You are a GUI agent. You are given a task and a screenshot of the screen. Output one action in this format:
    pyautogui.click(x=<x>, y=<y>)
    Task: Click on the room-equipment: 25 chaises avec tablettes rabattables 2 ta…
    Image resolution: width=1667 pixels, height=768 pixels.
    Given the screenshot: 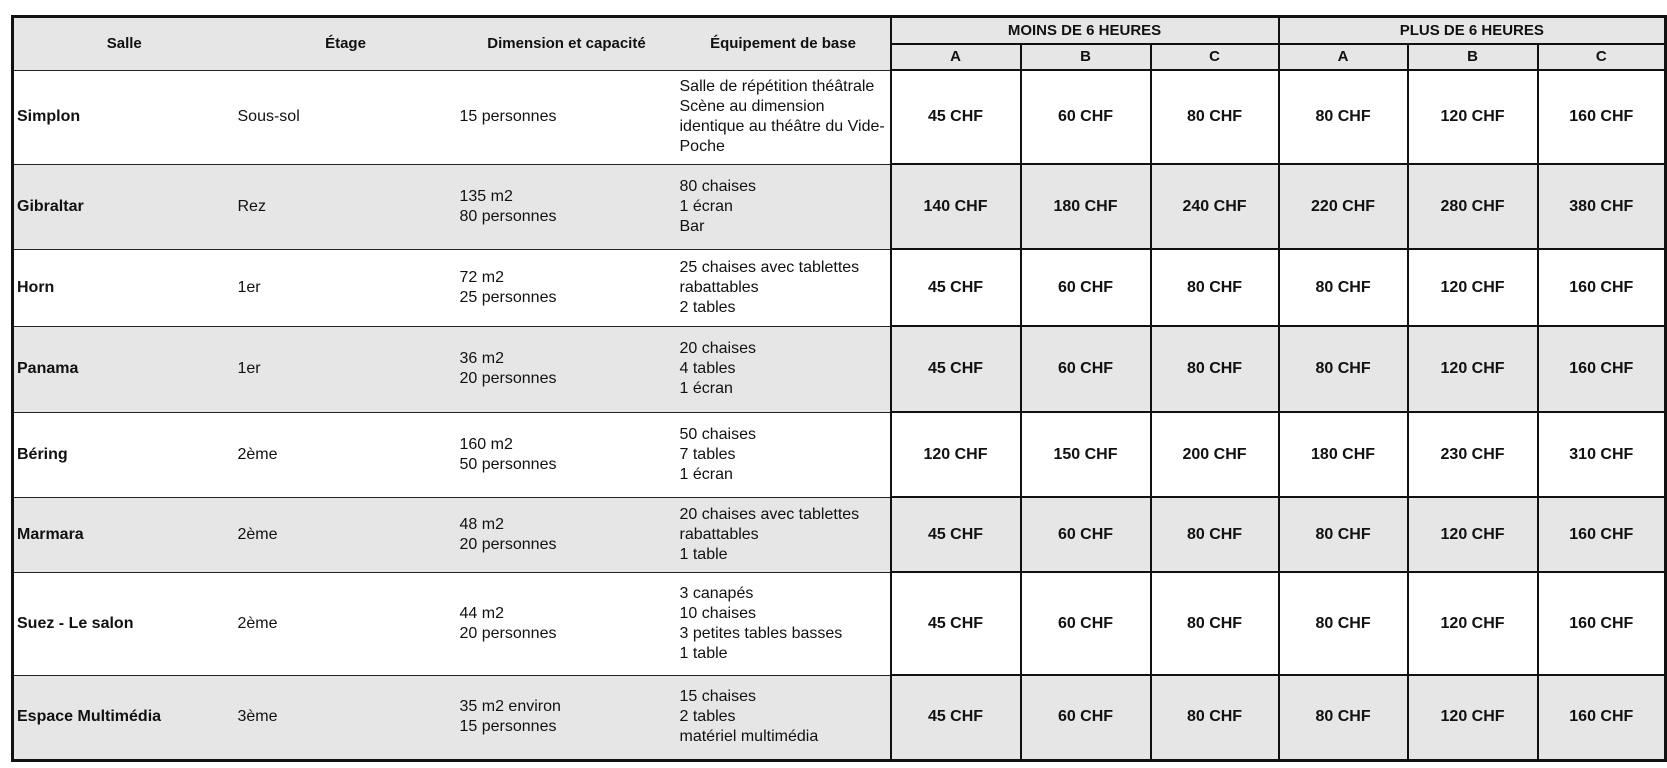 What is the action you would take?
    pyautogui.click(x=784, y=287)
    